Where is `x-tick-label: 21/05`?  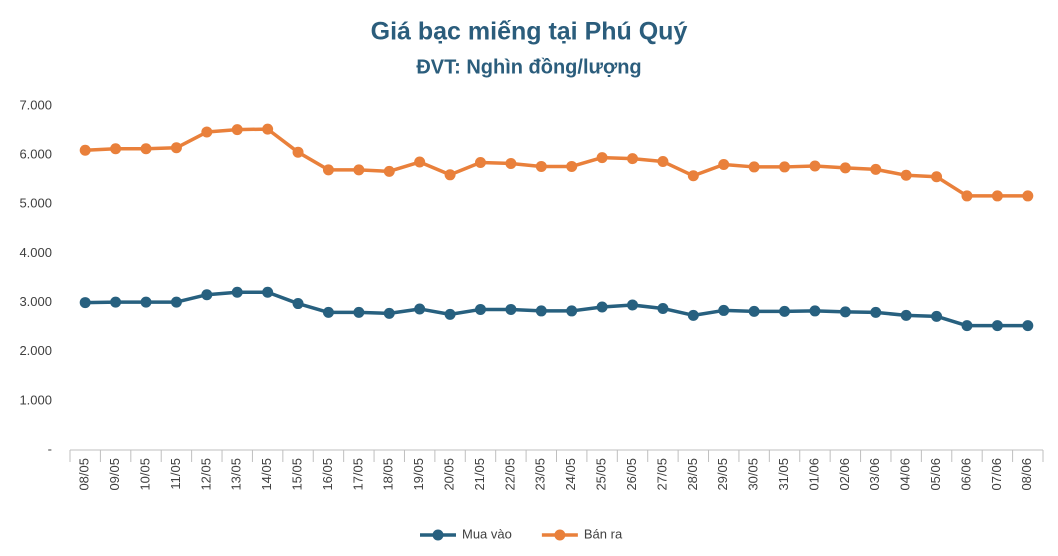
x-tick-label: 21/05 is located at coordinates (479, 474).